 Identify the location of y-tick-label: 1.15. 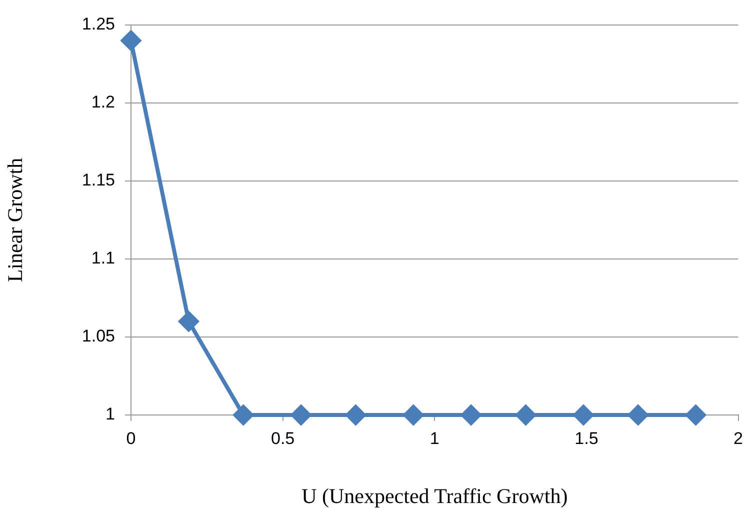
(98, 180).